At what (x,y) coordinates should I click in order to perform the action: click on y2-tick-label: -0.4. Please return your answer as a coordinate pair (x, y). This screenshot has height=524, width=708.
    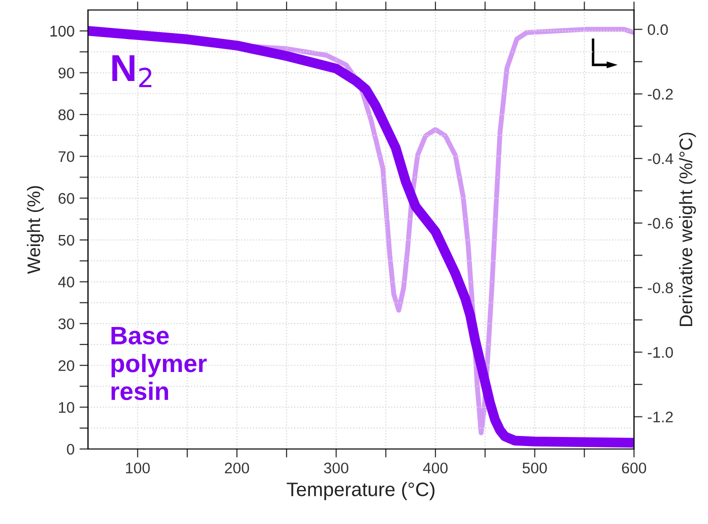
    Looking at the image, I should click on (661, 158).